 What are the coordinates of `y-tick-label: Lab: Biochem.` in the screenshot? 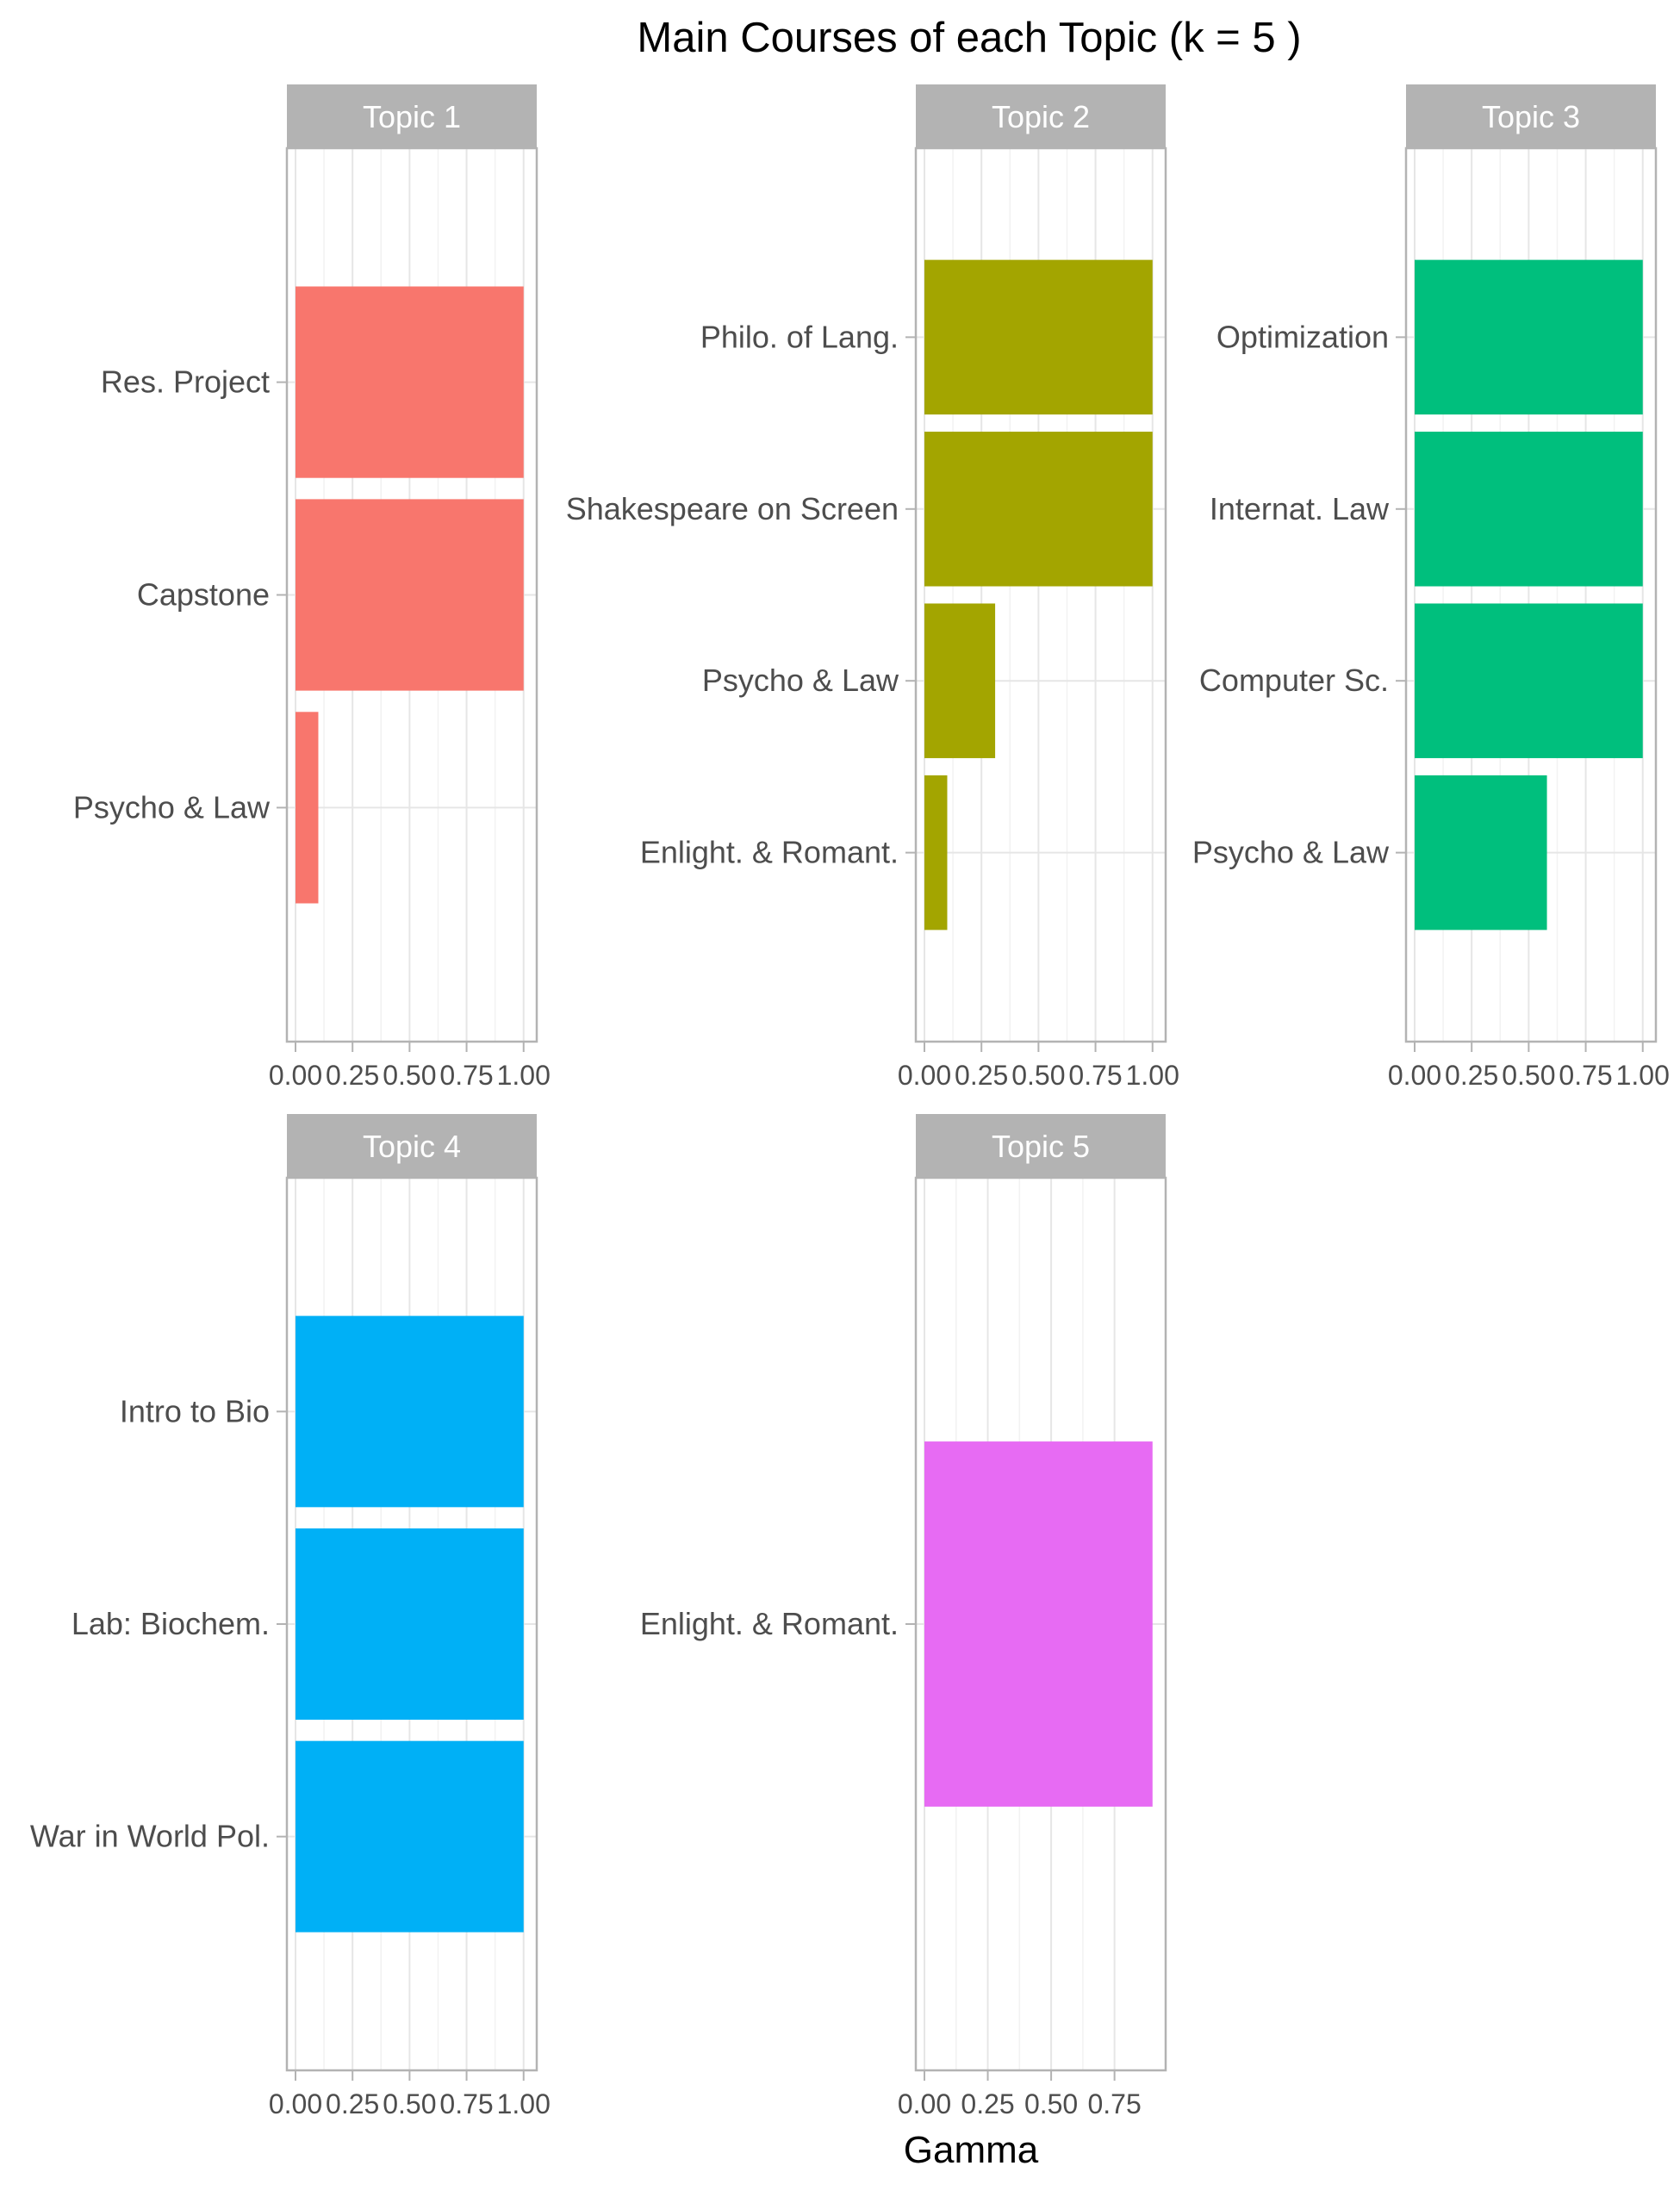 It's located at (171, 1623).